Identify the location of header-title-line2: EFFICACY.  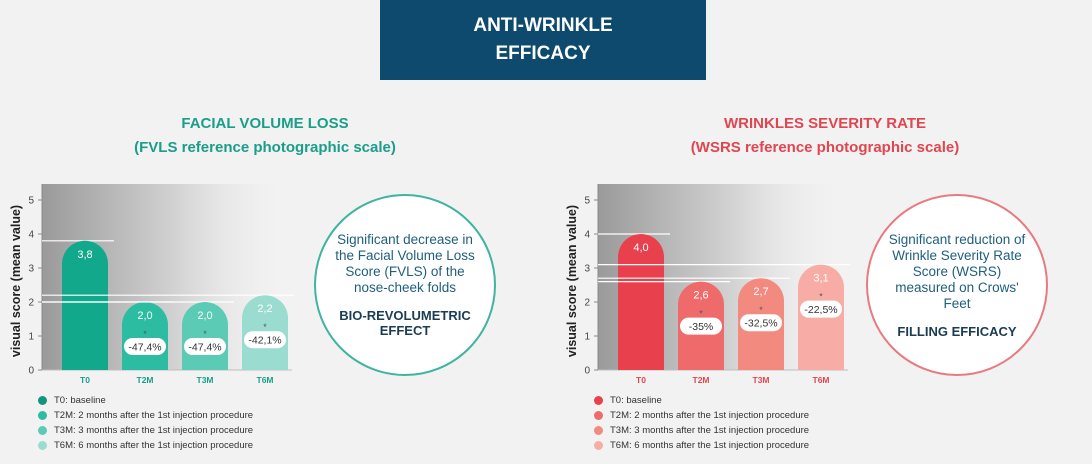
(543, 53).